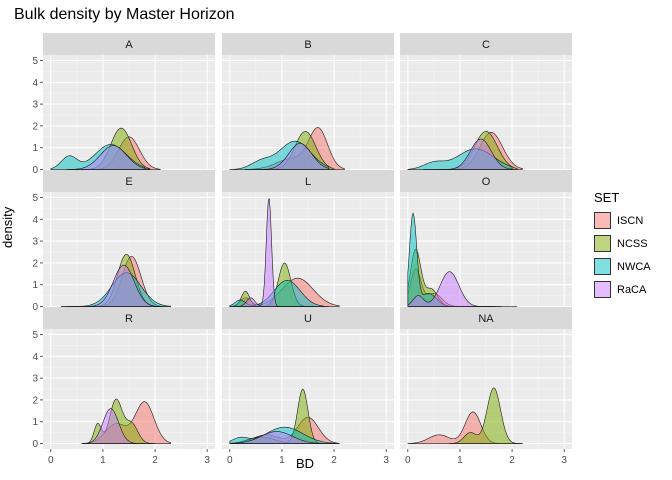 The image size is (672, 480). I want to click on legend-item-nwca: NWCA, so click(622, 266).